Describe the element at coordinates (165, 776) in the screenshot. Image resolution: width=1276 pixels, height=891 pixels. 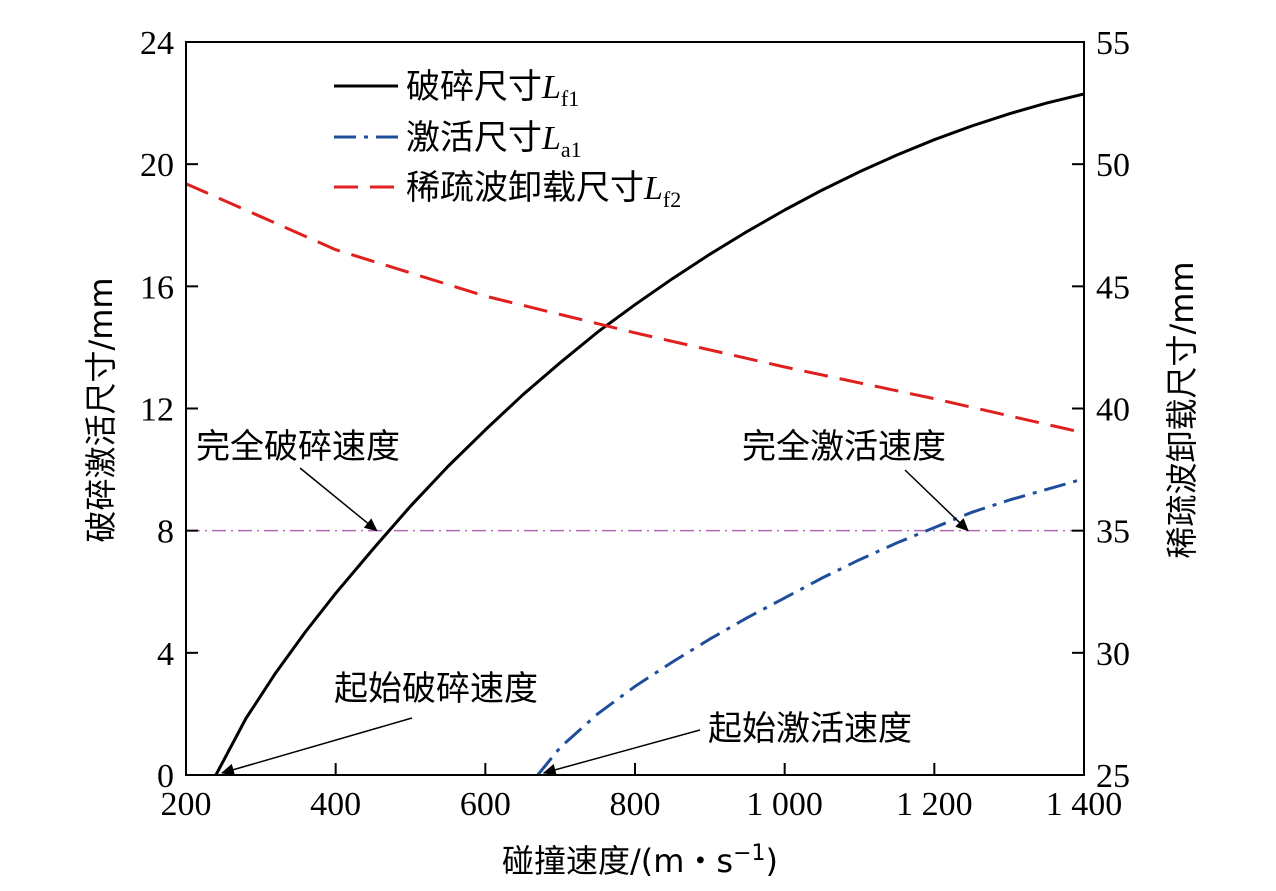
I see `y-left-tick-label-0: 0` at that location.